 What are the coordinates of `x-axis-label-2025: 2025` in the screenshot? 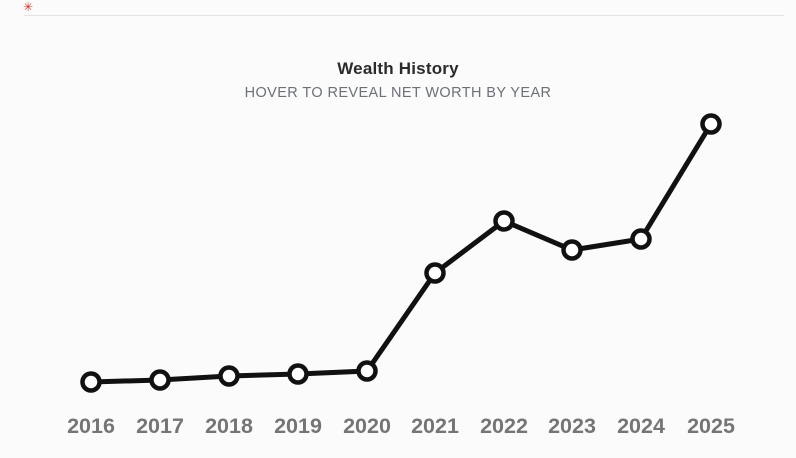 It's located at (711, 426).